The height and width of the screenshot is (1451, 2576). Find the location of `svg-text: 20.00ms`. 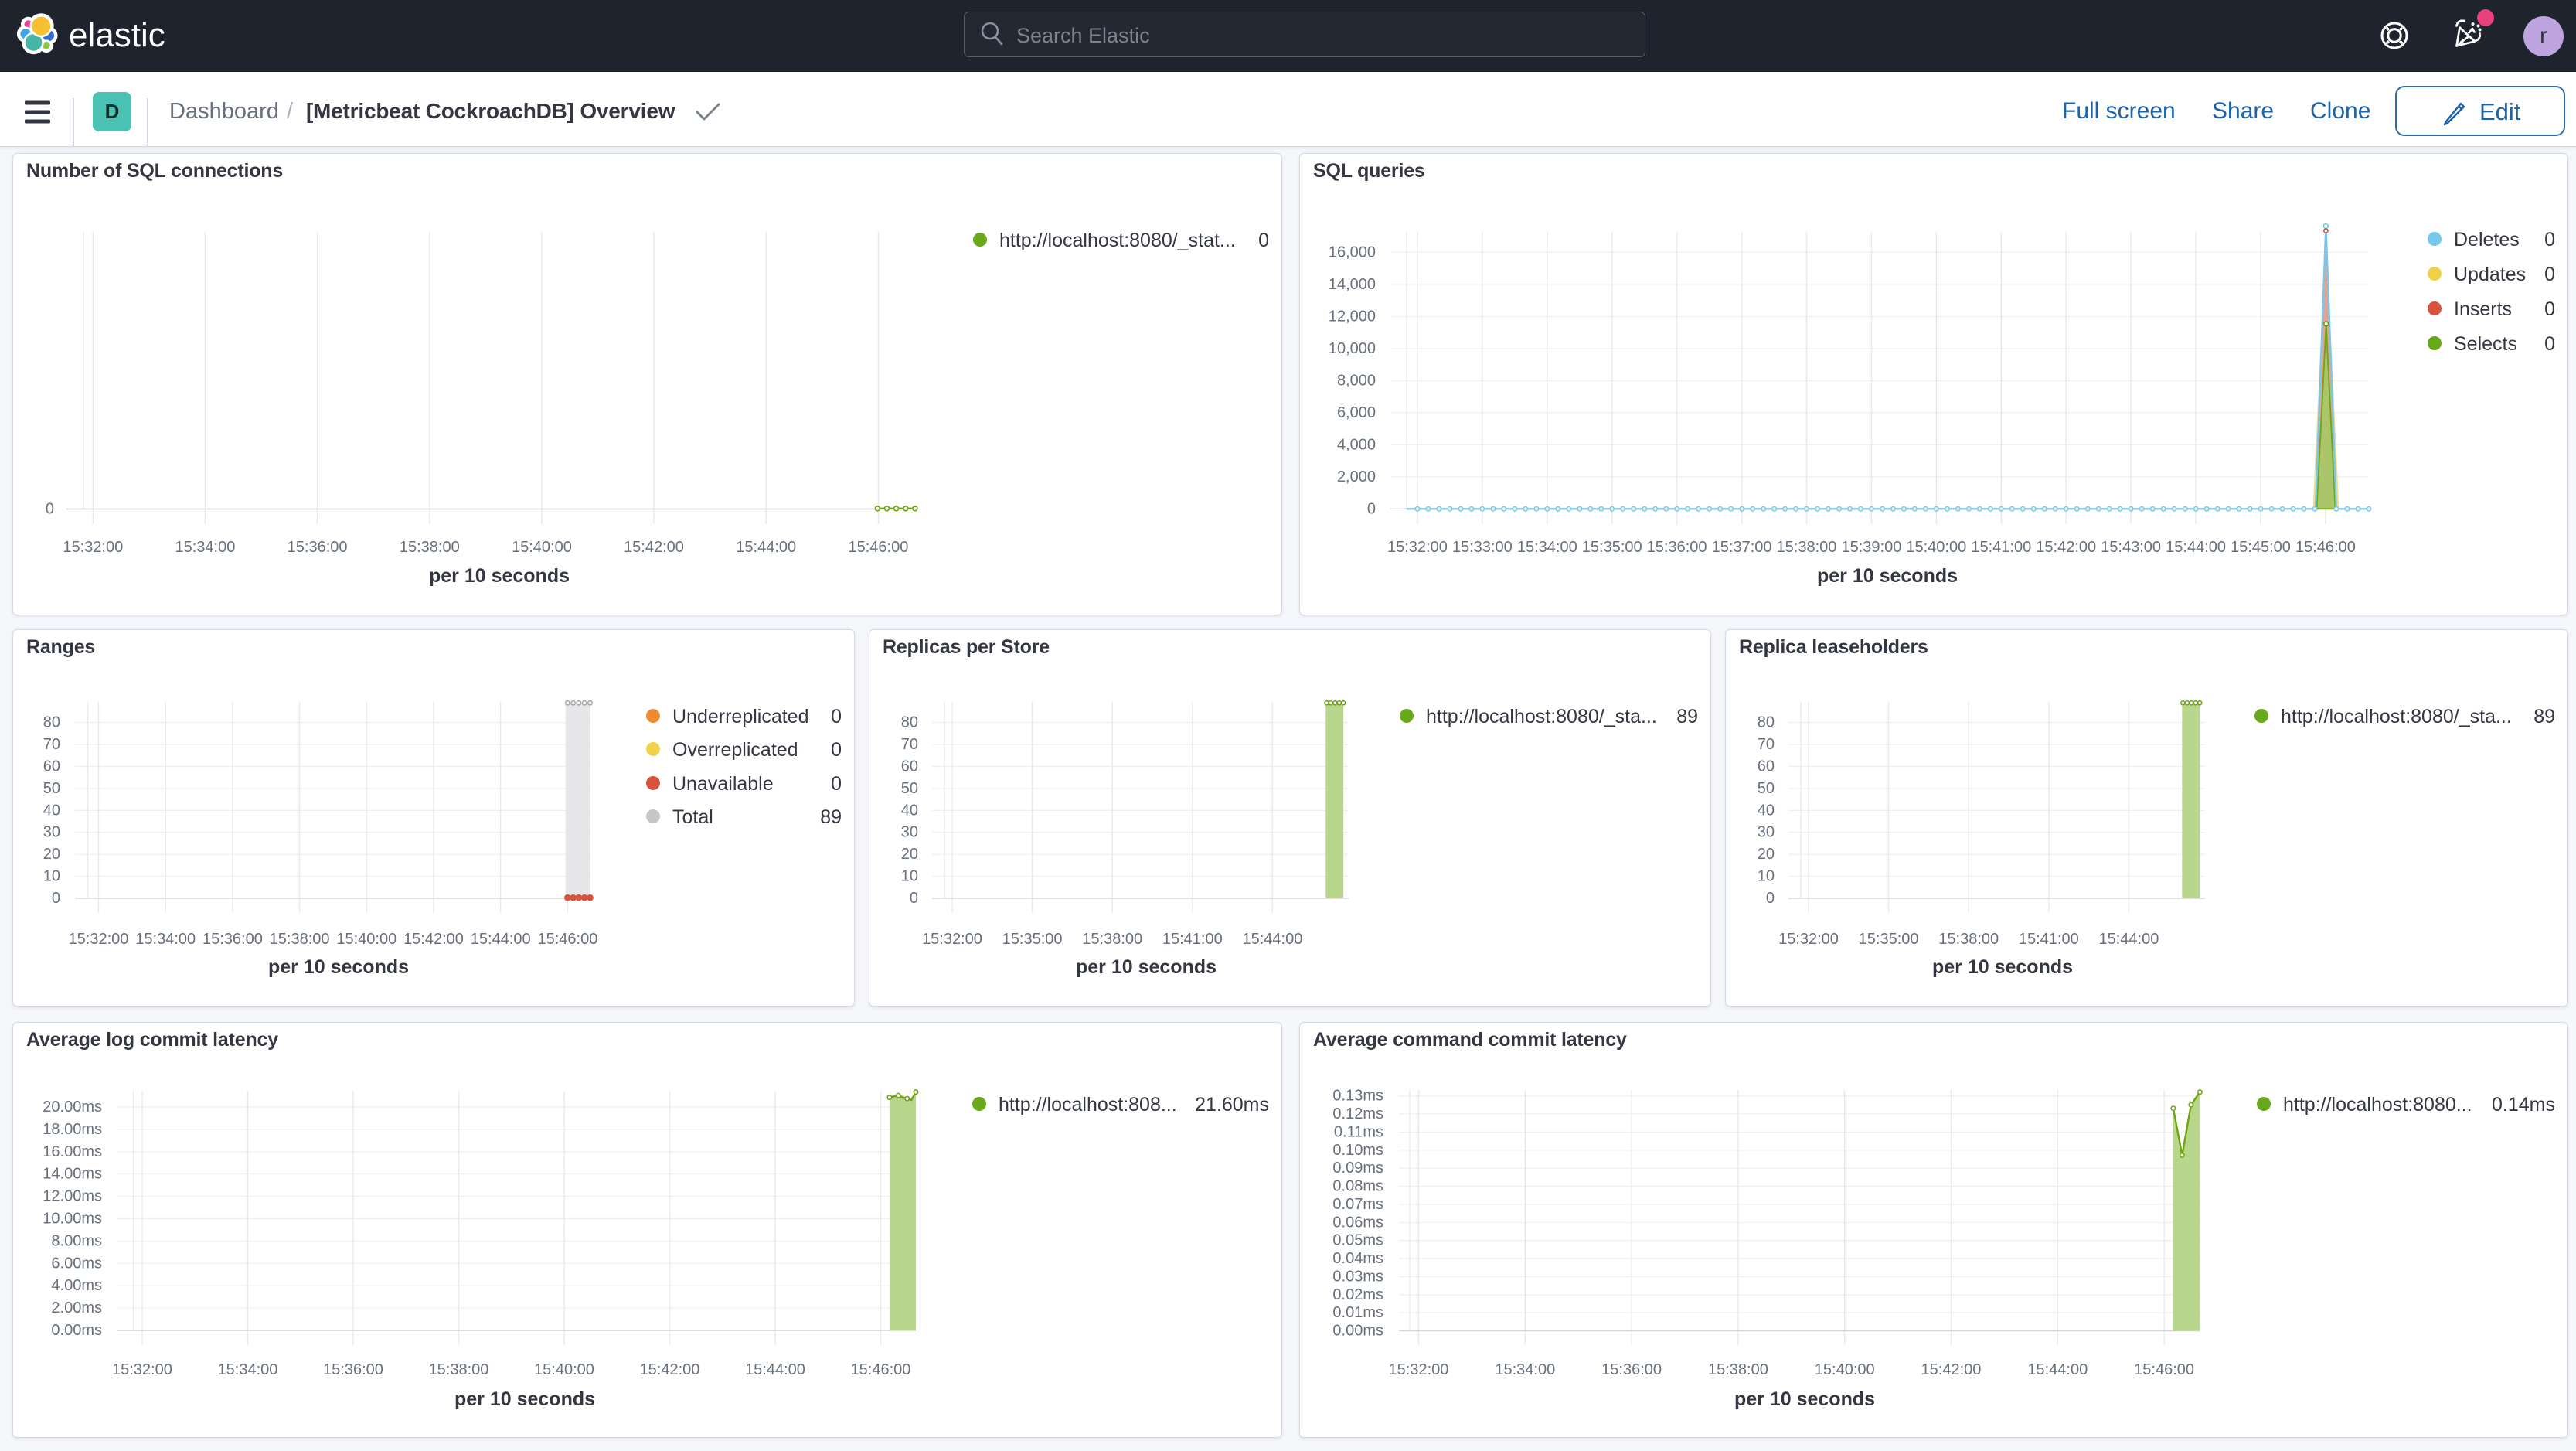

svg-text: 20.00ms is located at coordinates (72, 1106).